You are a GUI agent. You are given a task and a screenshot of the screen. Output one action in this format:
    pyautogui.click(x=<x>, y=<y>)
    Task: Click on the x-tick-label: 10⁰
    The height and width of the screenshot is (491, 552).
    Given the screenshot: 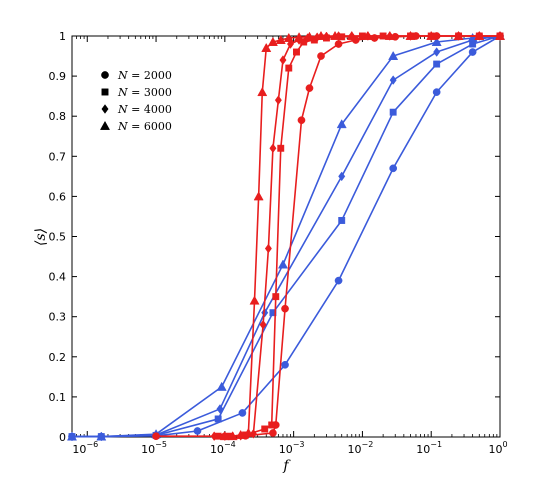 What is the action you would take?
    pyautogui.click(x=497, y=448)
    